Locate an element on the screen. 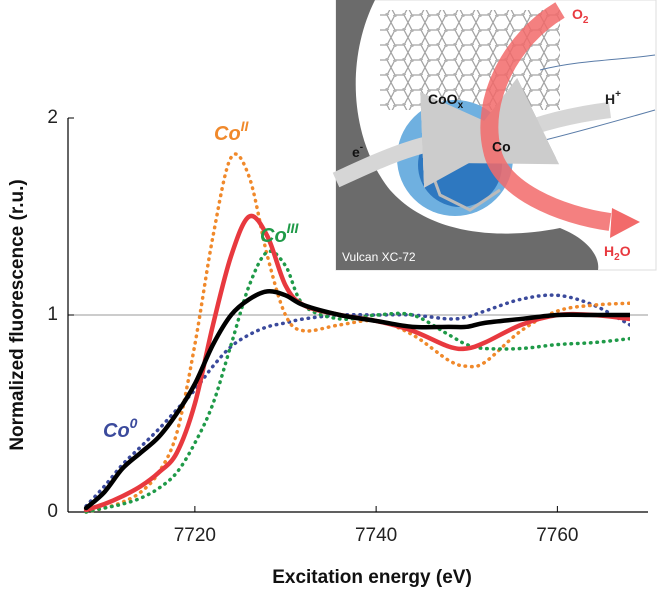  inset-text: CoO is located at coordinates (443, 99).